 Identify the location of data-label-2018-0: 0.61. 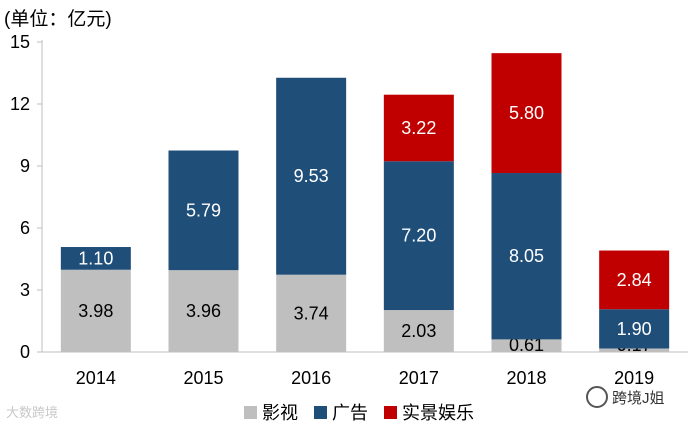
(526, 345).